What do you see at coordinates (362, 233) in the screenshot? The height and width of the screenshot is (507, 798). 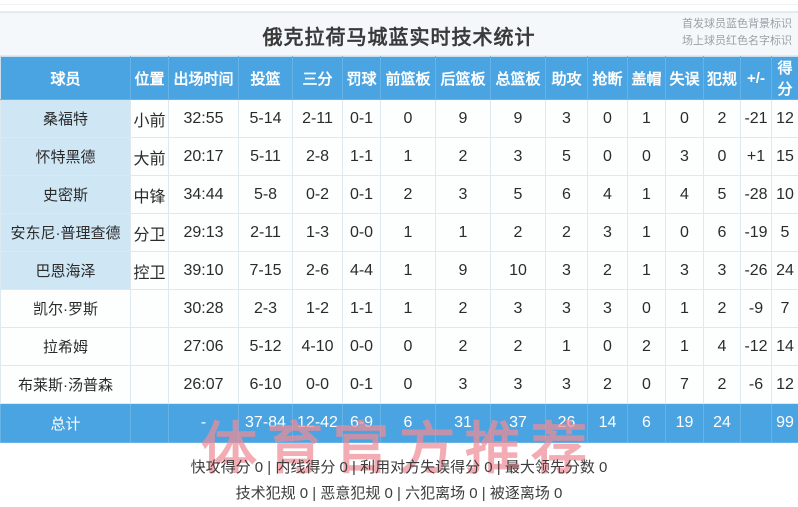 I see `stat-cell-ft: 0-0` at bounding box center [362, 233].